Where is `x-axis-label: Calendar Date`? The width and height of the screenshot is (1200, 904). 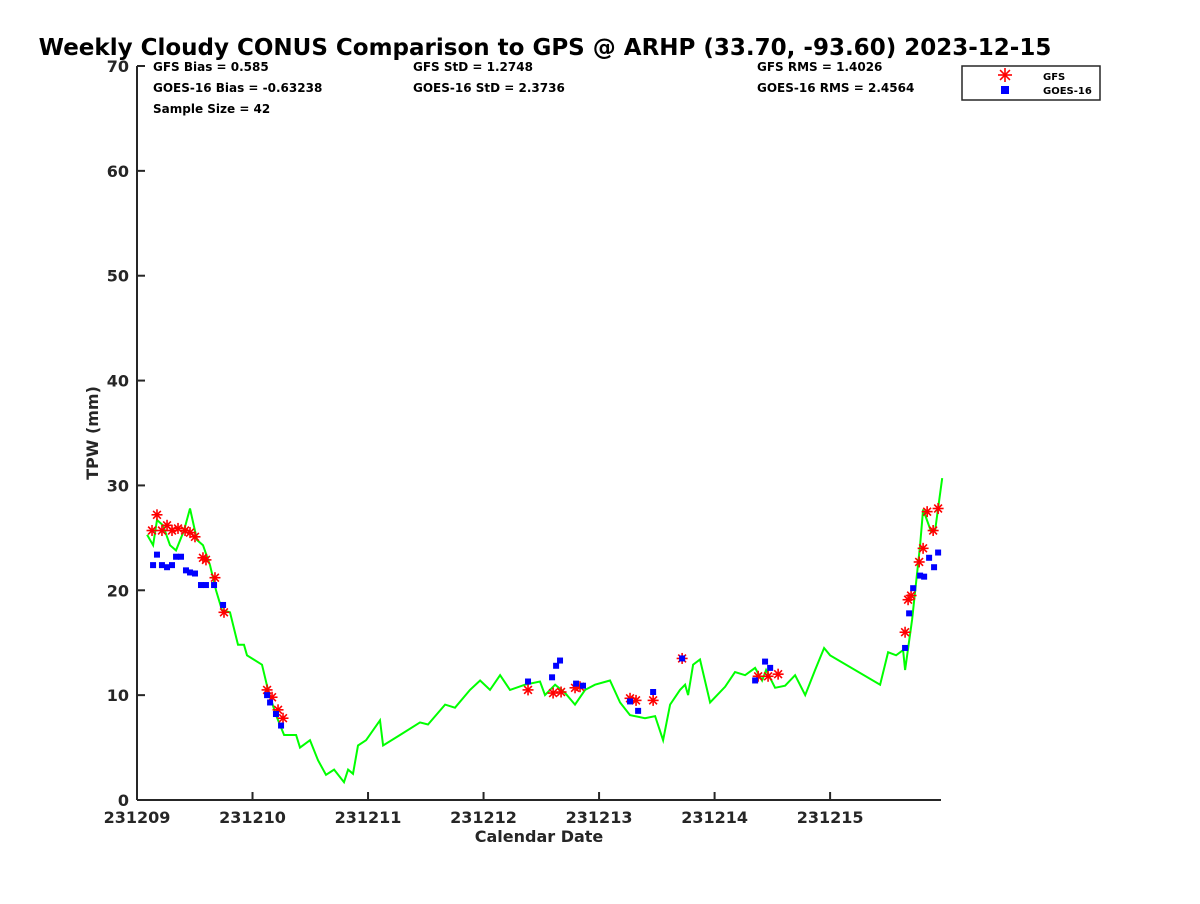 x-axis-label: Calendar Date is located at coordinates (539, 836).